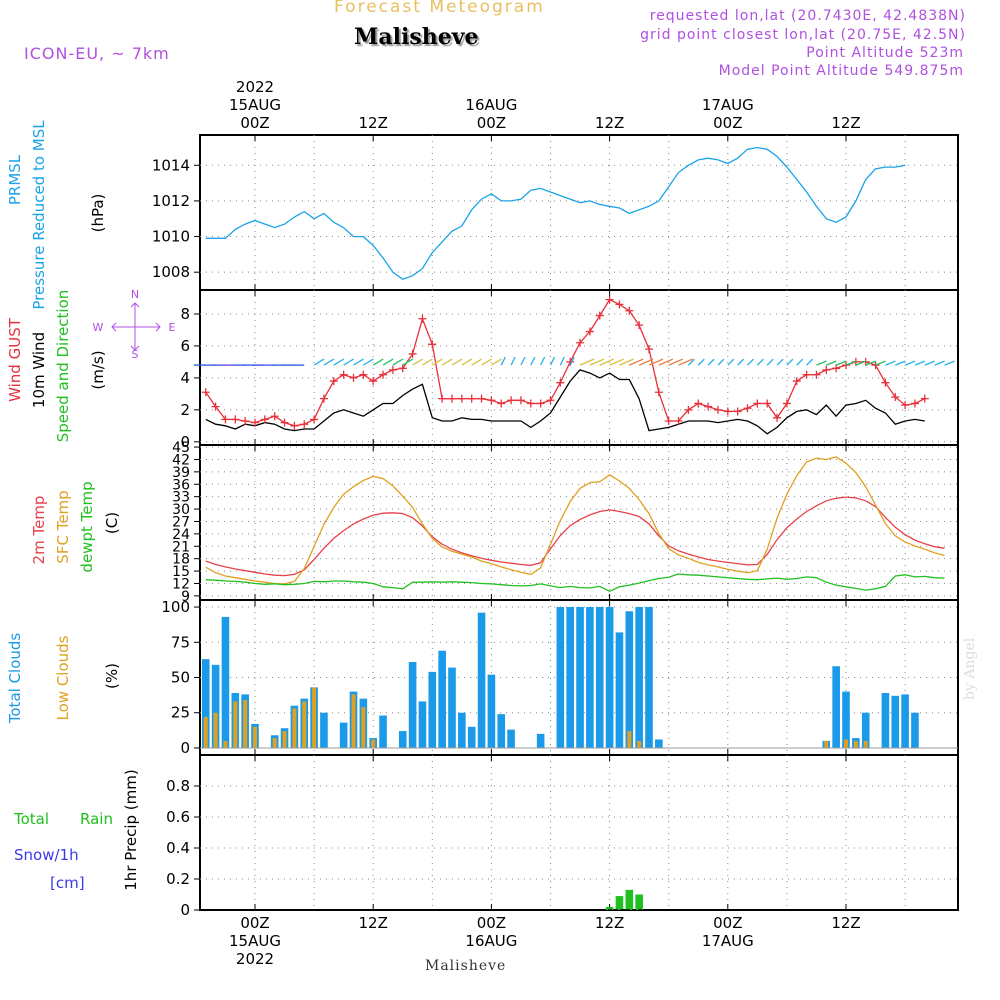 This screenshot has width=1000, height=1000. I want to click on total-rain-label-a: Total, so click(31, 819).